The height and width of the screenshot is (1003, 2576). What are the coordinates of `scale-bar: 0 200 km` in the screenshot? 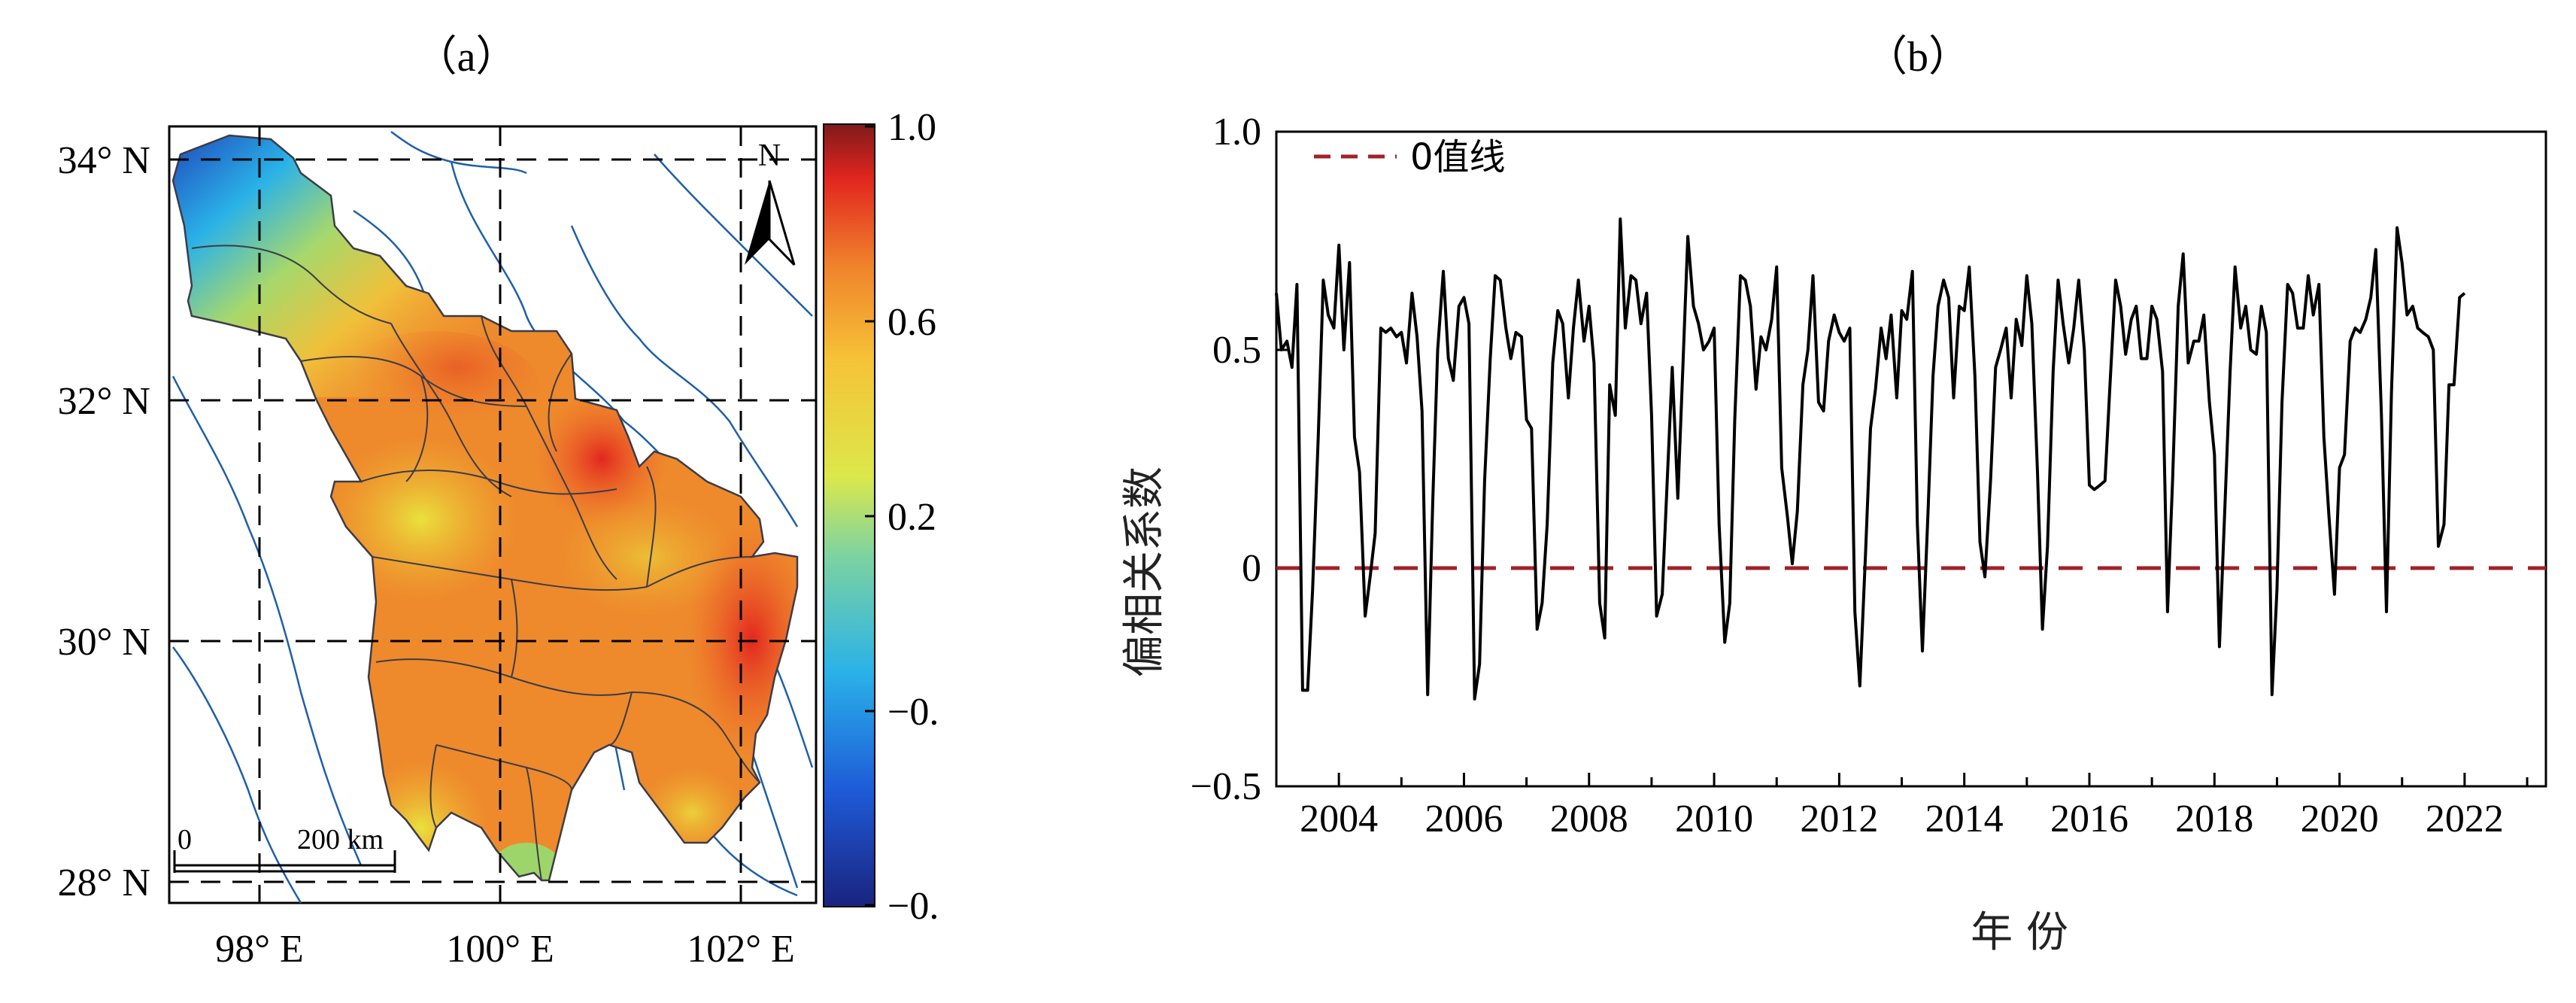 It's located at (284, 849).